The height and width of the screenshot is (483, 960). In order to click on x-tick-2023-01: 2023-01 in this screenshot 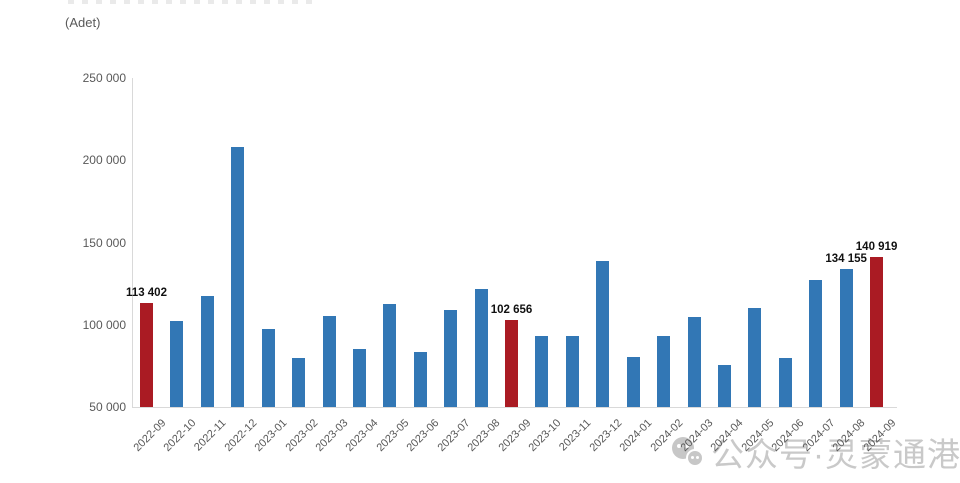, I will do `click(271, 436)`.